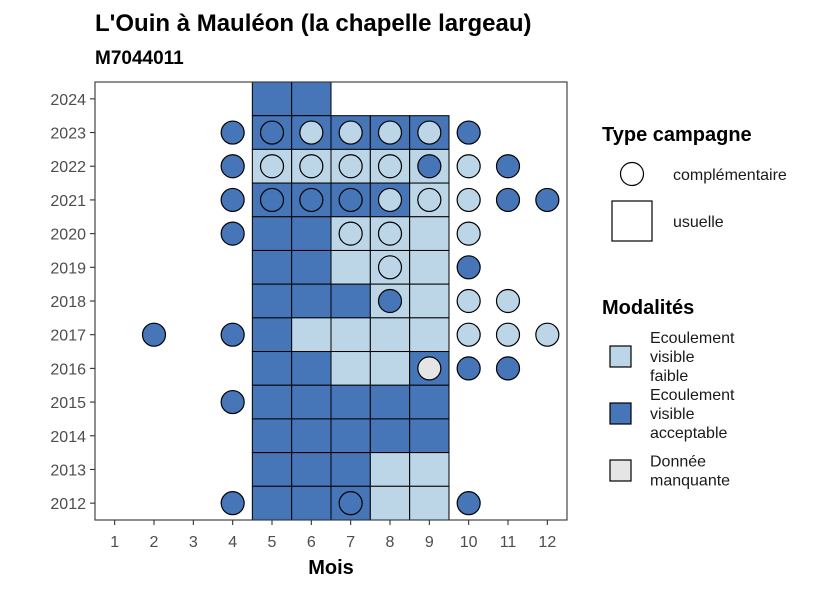 This screenshot has width=826, height=590. What do you see at coordinates (698, 222) in the screenshot?
I see `legend-square-label: usuelle` at bounding box center [698, 222].